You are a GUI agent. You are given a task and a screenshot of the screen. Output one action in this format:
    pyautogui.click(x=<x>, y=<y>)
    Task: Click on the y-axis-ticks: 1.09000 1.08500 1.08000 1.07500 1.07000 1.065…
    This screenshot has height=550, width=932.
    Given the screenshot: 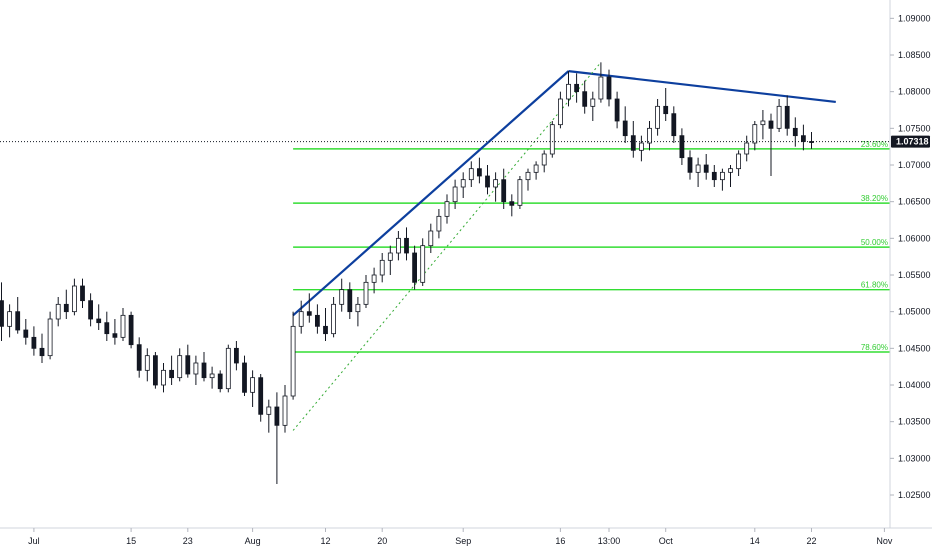 What is the action you would take?
    pyautogui.click(x=910, y=256)
    